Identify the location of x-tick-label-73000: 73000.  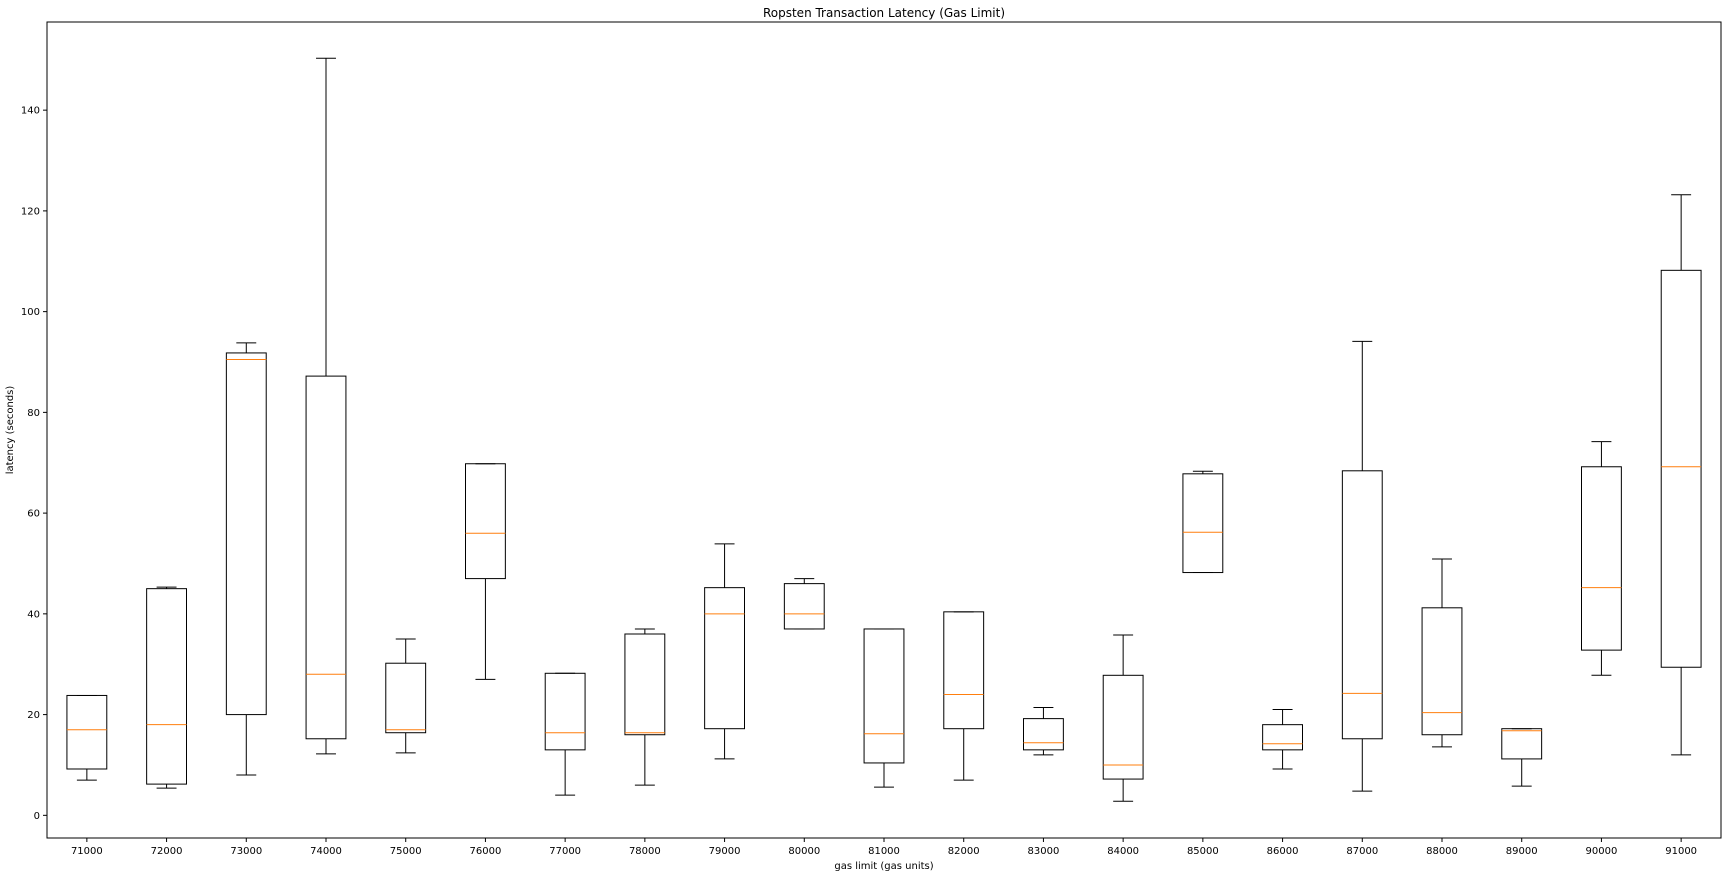
(246, 851).